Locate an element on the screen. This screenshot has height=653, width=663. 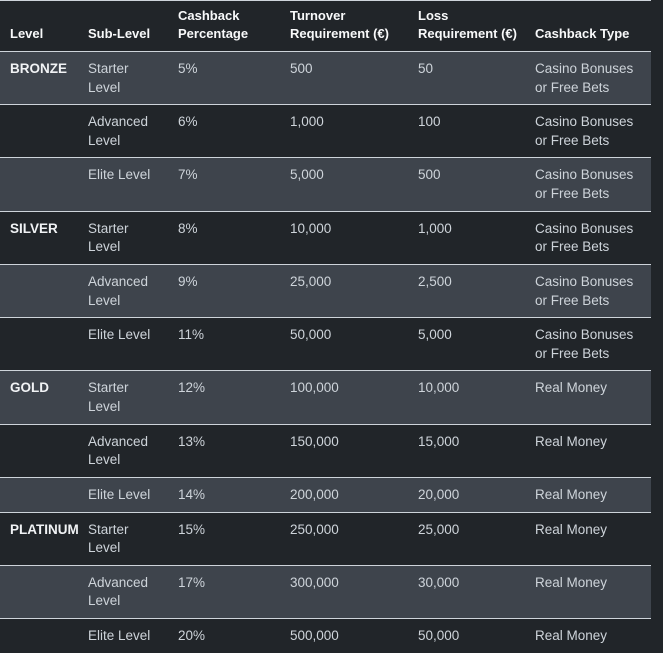
cell-cashback-percentage: 14% is located at coordinates (192, 494).